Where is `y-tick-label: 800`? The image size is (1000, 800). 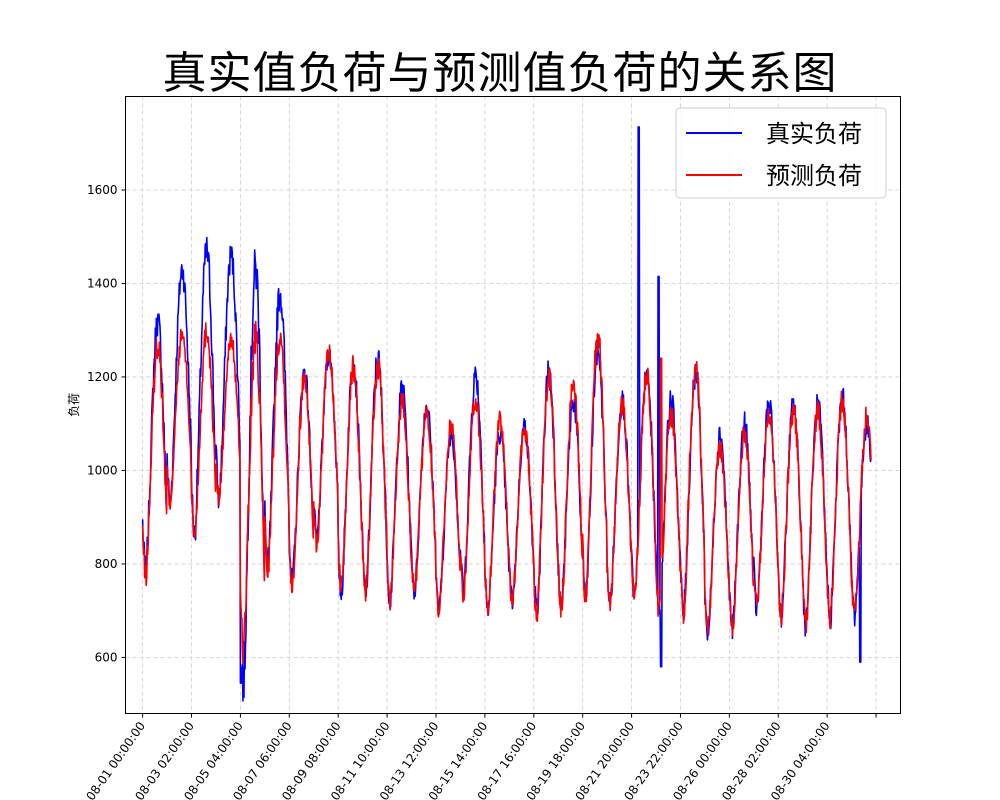
y-tick-label: 800 is located at coordinates (106, 564).